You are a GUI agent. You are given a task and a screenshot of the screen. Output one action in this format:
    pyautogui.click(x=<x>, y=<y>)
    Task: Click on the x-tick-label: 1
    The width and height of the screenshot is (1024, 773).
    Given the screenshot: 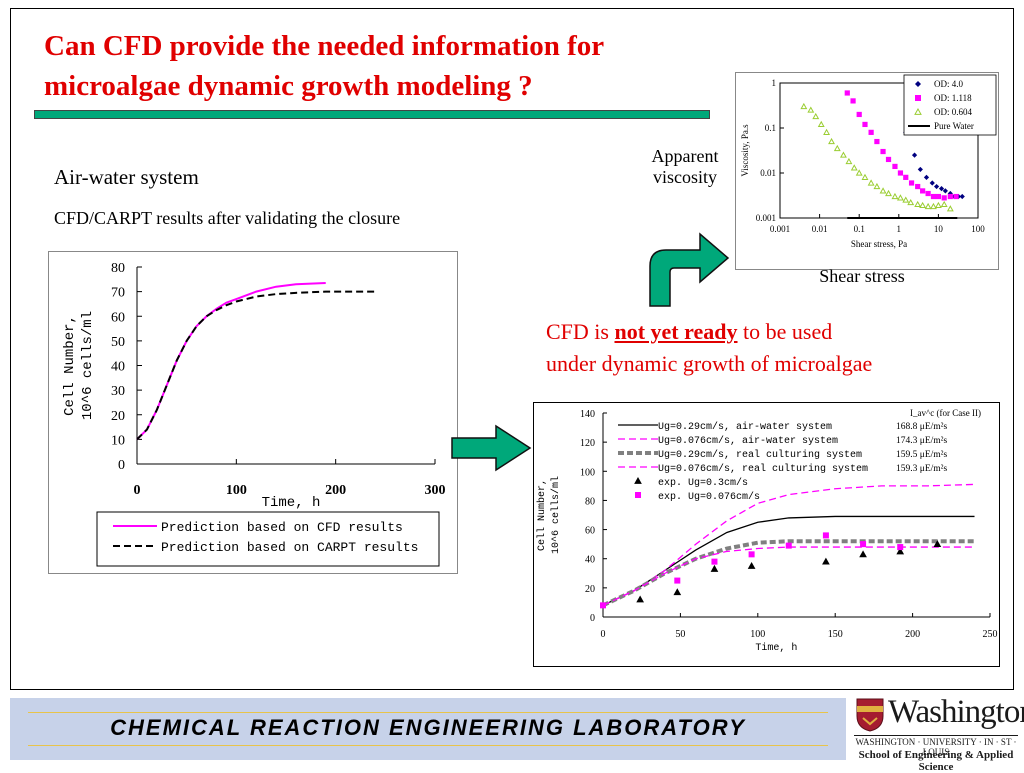 What is the action you would take?
    pyautogui.click(x=899, y=229)
    